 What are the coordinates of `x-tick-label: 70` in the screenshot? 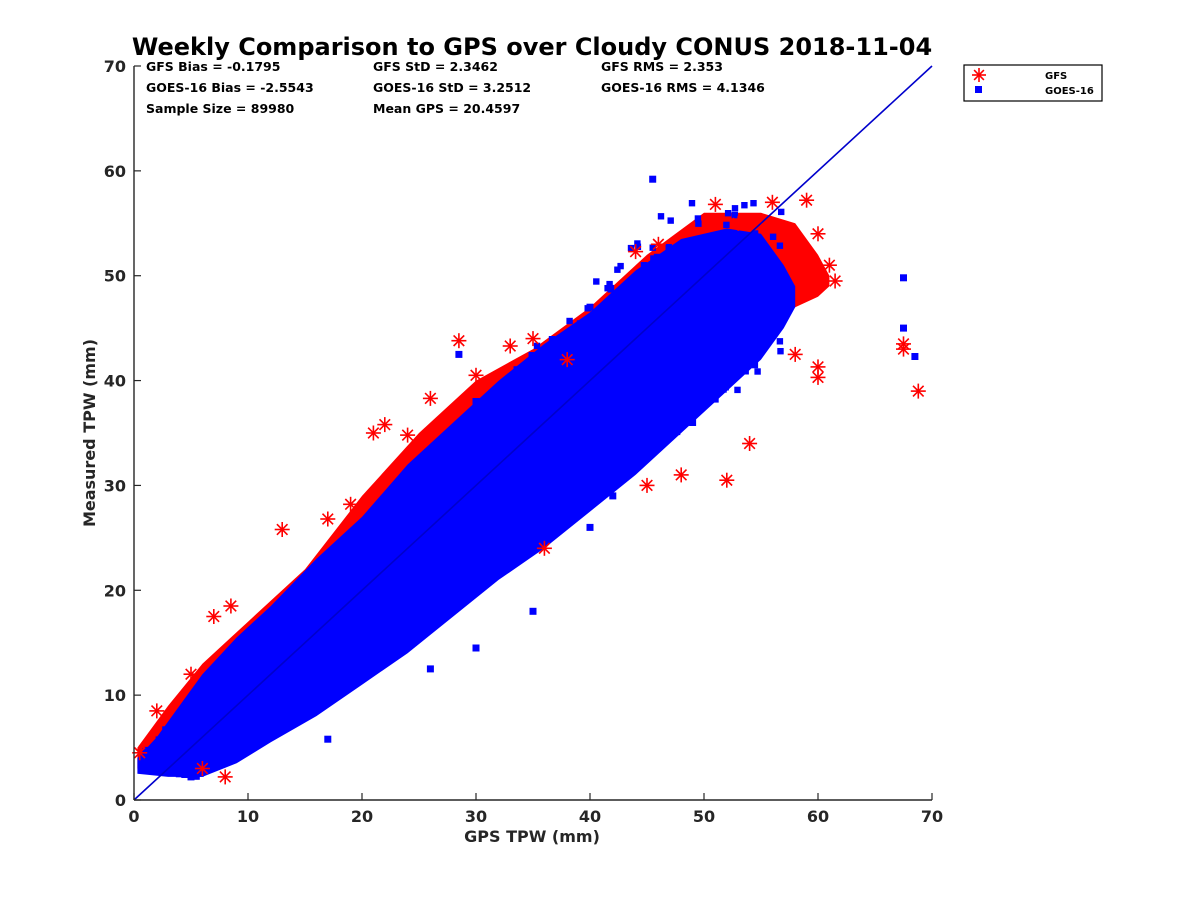 It's located at (932, 816).